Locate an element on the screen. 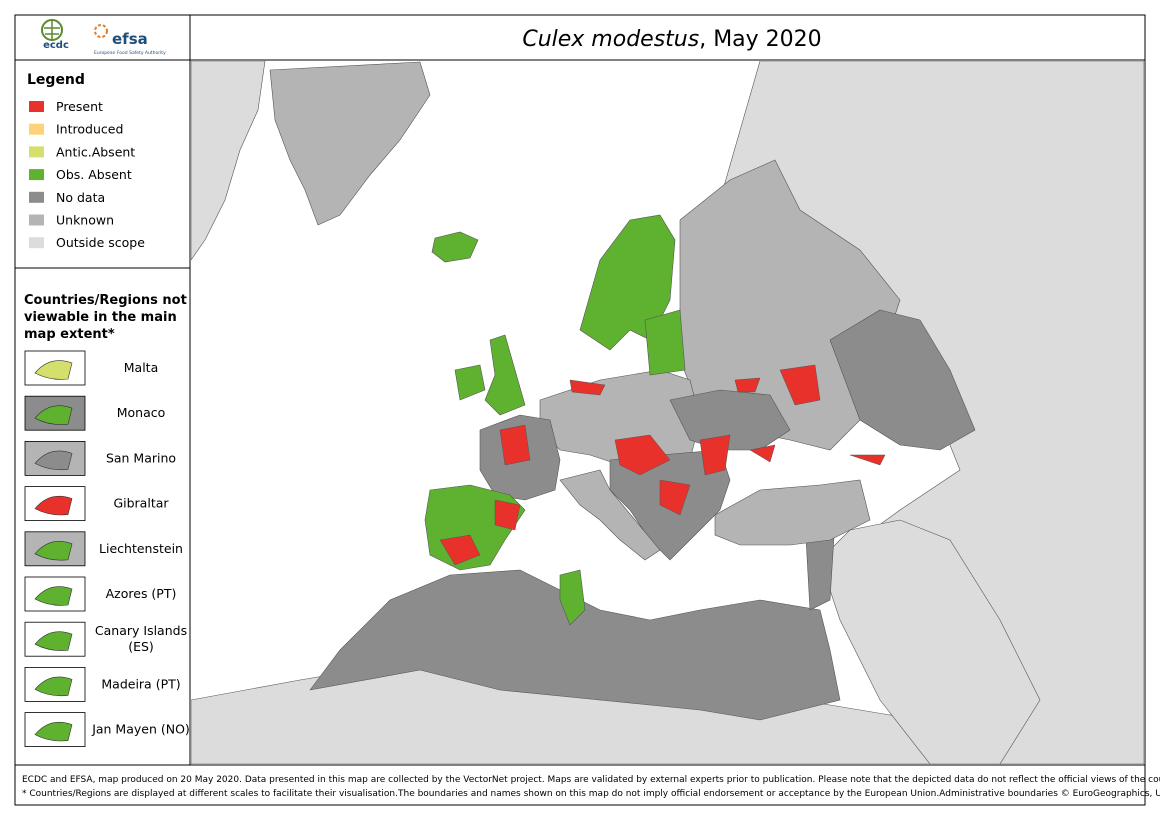 The image size is (1160, 819). efsa-logo: efsa European Food Safety Authority is located at coordinates (130, 40).